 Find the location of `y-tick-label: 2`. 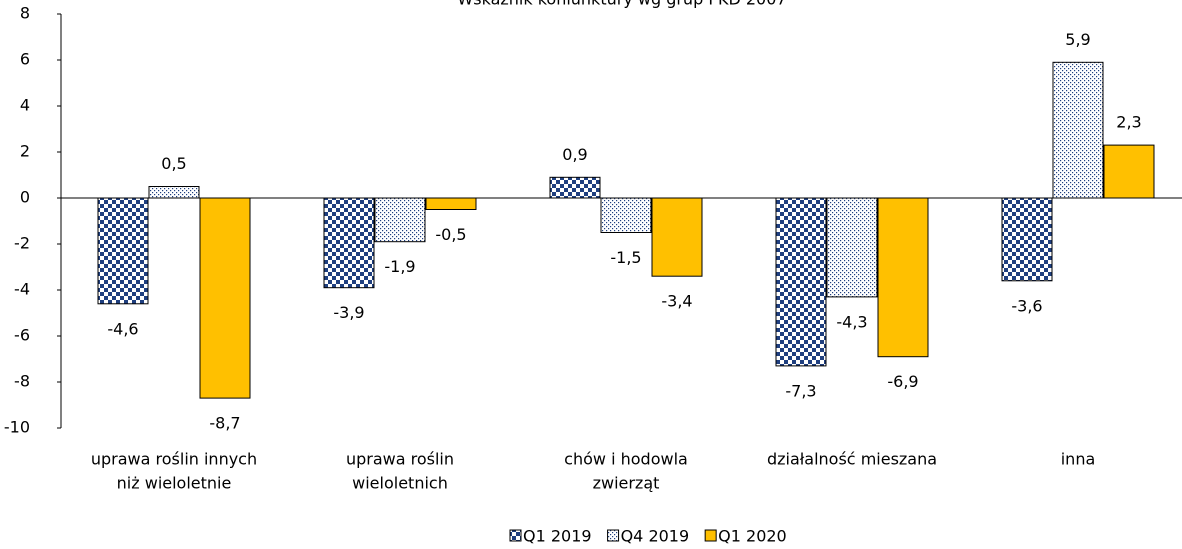

y-tick-label: 2 is located at coordinates (25, 151).